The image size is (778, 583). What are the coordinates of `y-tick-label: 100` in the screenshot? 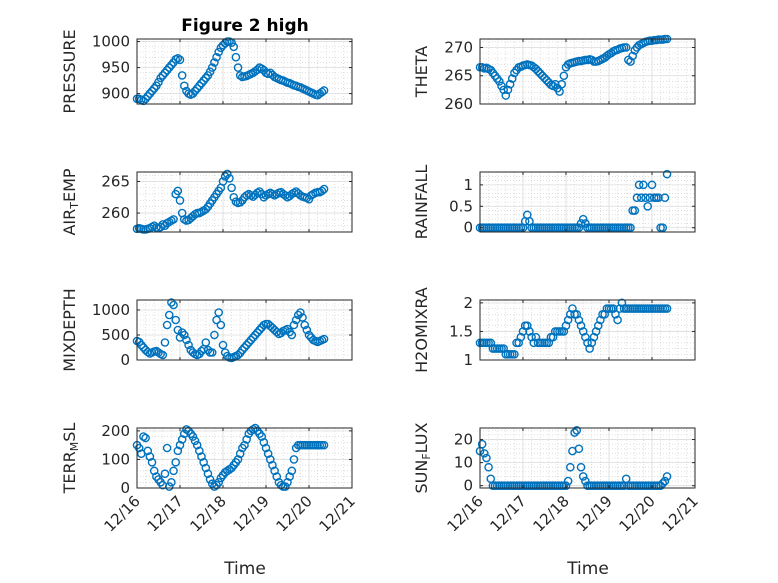 It's located at (115, 459).